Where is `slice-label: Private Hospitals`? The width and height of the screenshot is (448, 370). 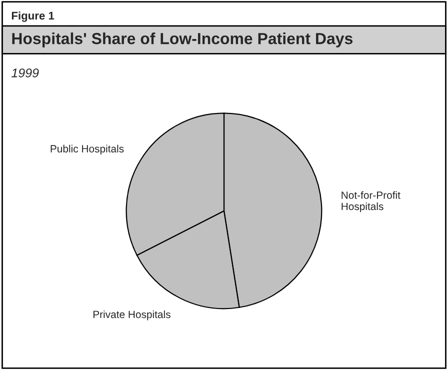 slice-label: Private Hospitals is located at coordinates (131, 315).